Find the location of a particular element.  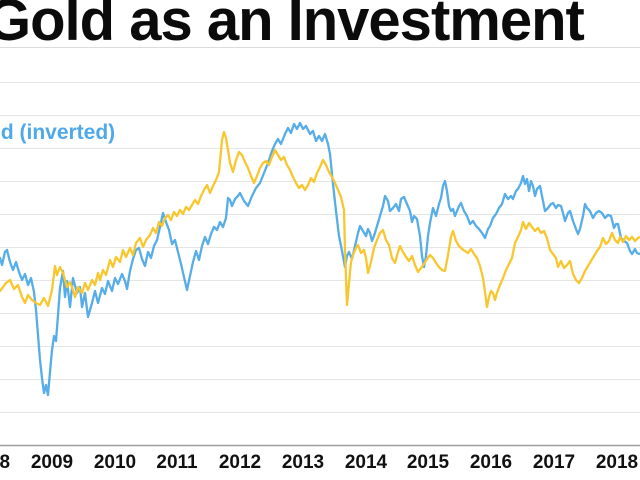

x-tick-label-2013: 2013 is located at coordinates (303, 462).